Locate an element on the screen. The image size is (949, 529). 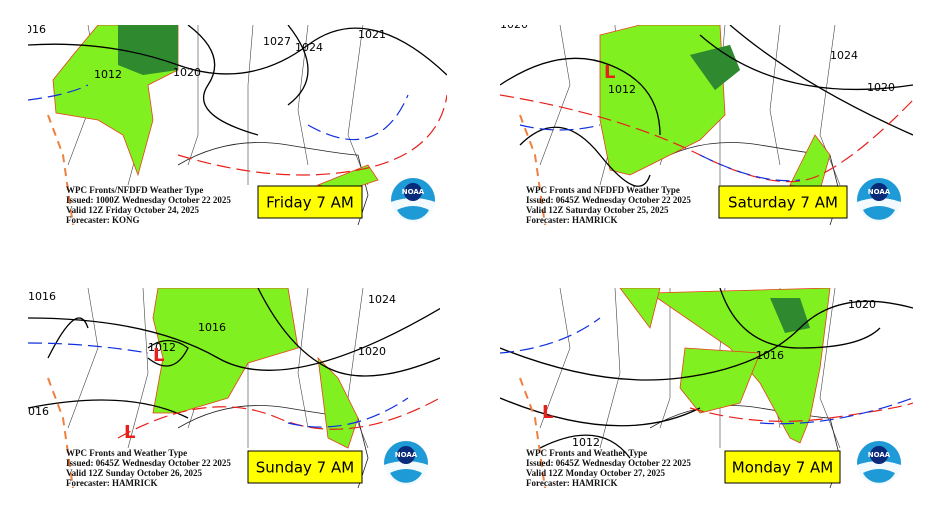
time-label: Friday 7 AM is located at coordinates (310, 203).